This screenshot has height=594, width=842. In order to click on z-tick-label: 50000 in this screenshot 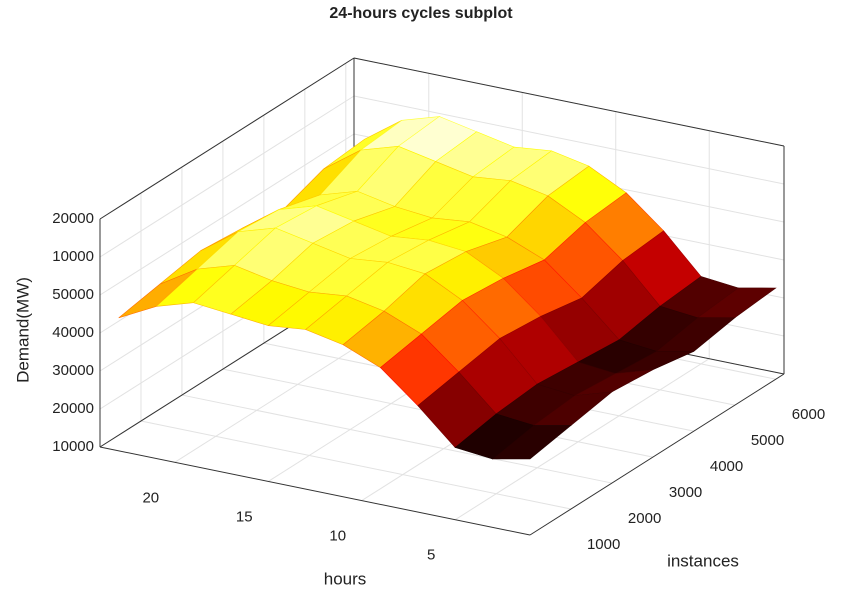, I will do `click(73, 294)`.